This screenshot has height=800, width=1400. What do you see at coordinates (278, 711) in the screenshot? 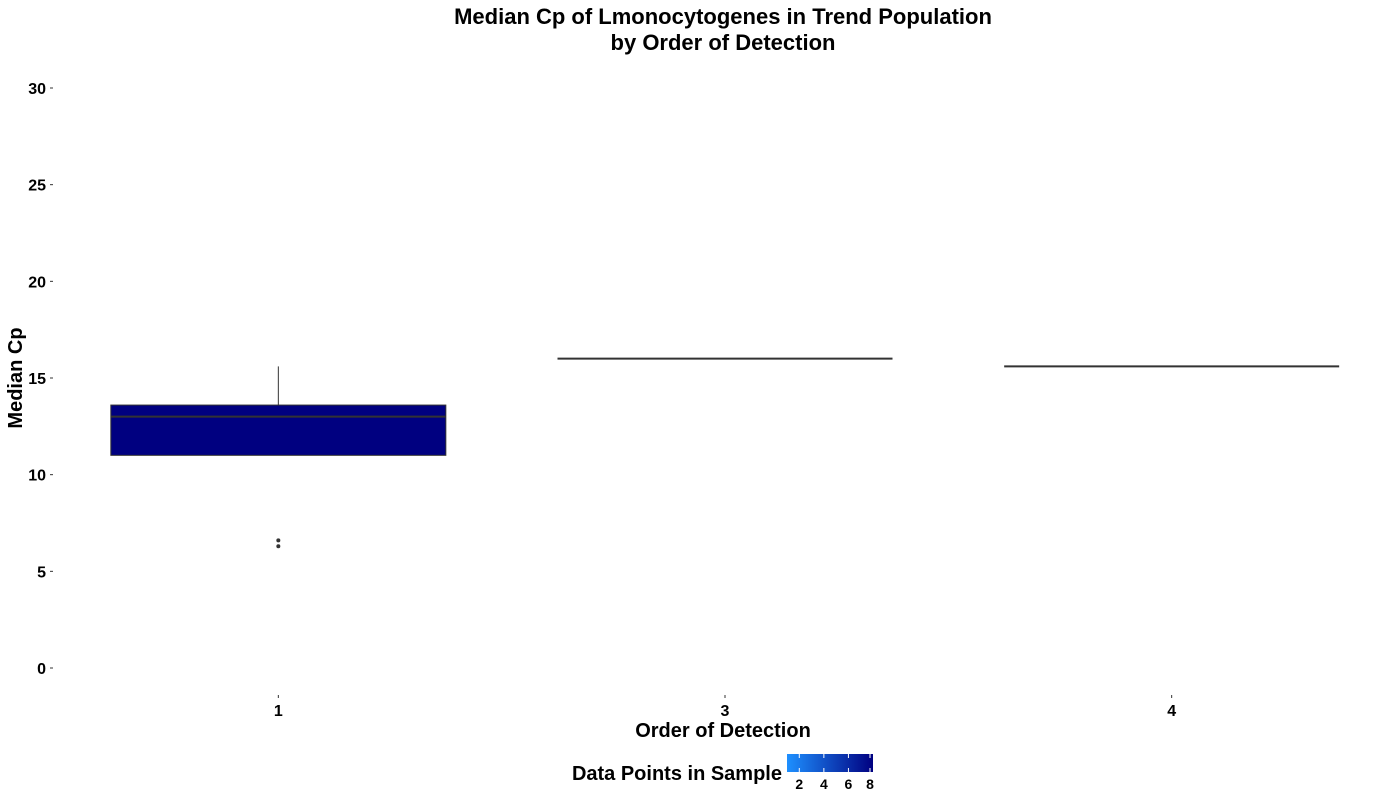
I see `x-tick-label: 1` at bounding box center [278, 711].